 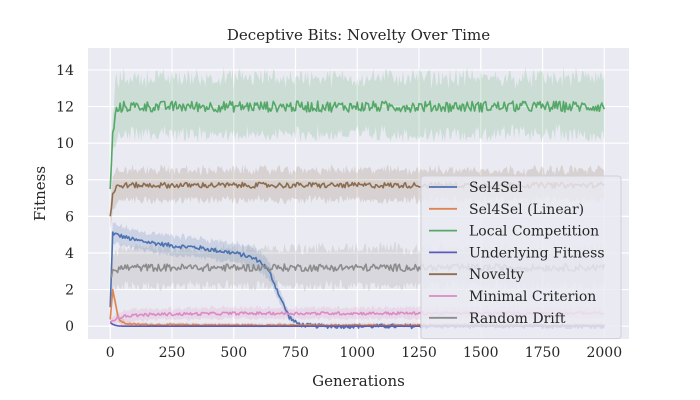 What do you see at coordinates (543, 353) in the screenshot?
I see `x-tick-label: 1750` at bounding box center [543, 353].